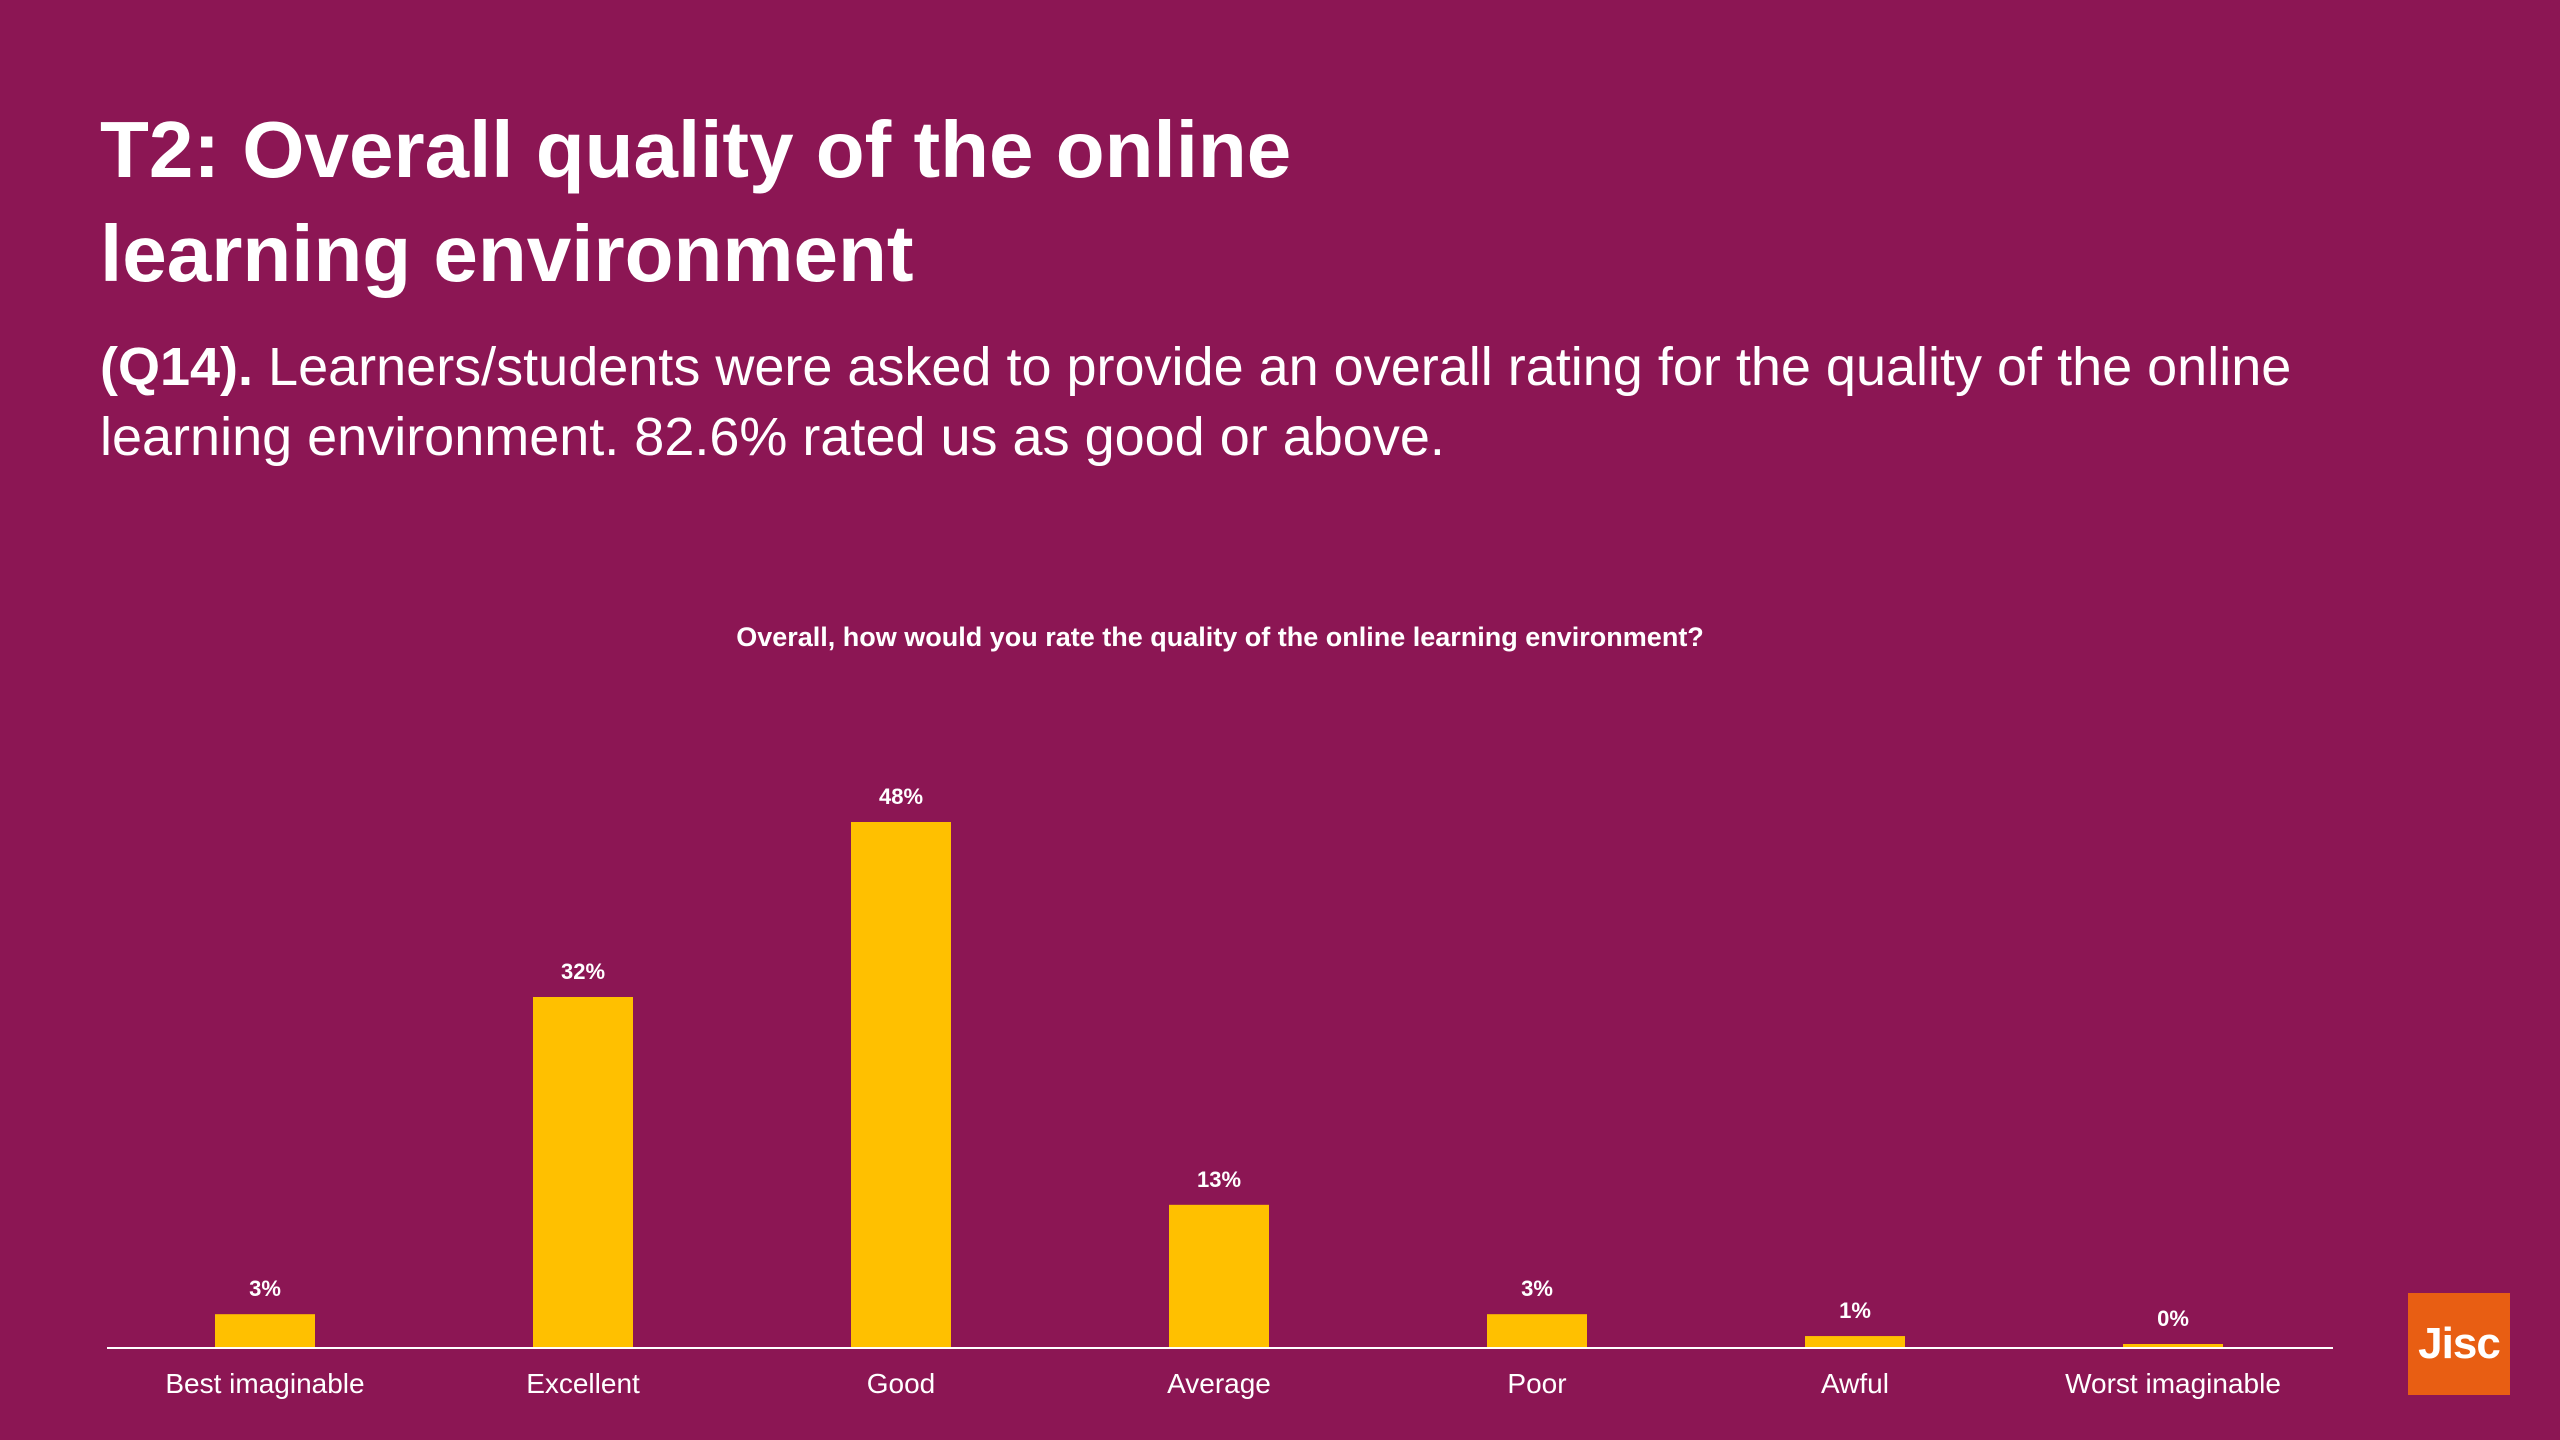 Image resolution: width=2560 pixels, height=1440 pixels. Describe the element at coordinates (1855, 1383) in the screenshot. I see `category-label: Awful` at that location.